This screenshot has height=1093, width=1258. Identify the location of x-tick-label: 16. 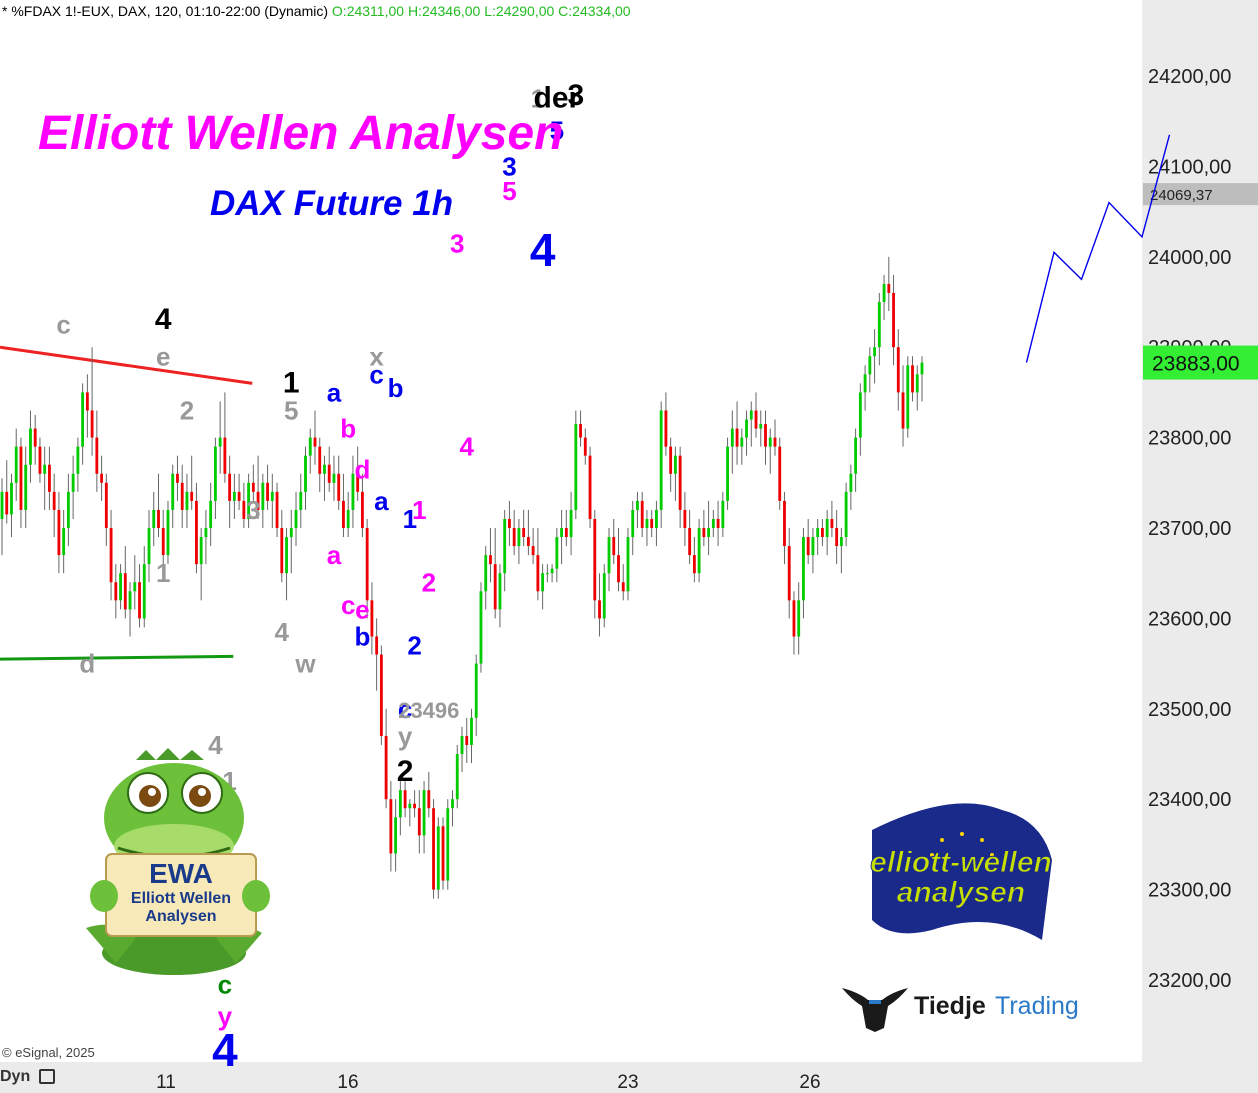
(347, 1082).